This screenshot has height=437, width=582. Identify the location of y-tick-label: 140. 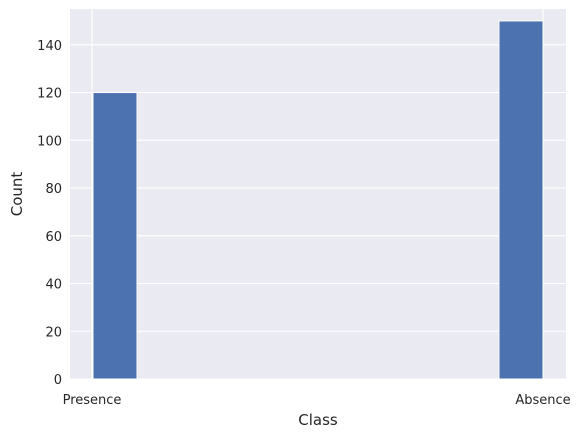
(49, 46).